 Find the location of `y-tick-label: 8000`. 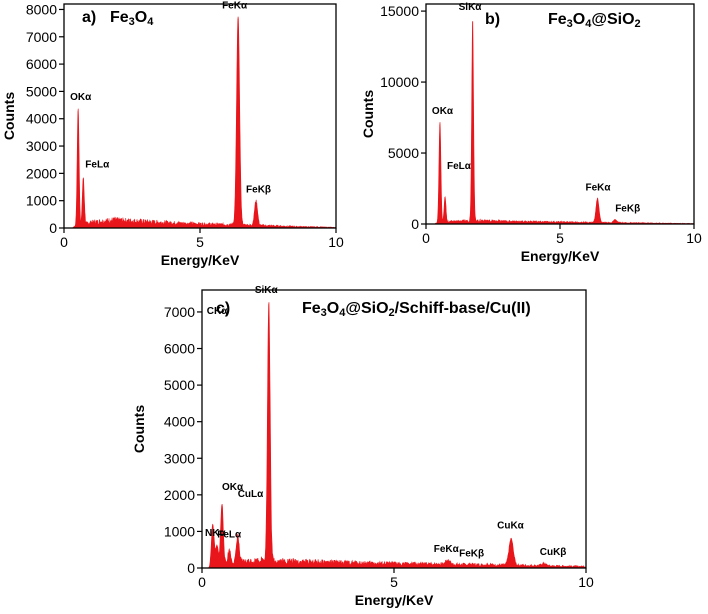

y-tick-label: 8000 is located at coordinates (41, 9).